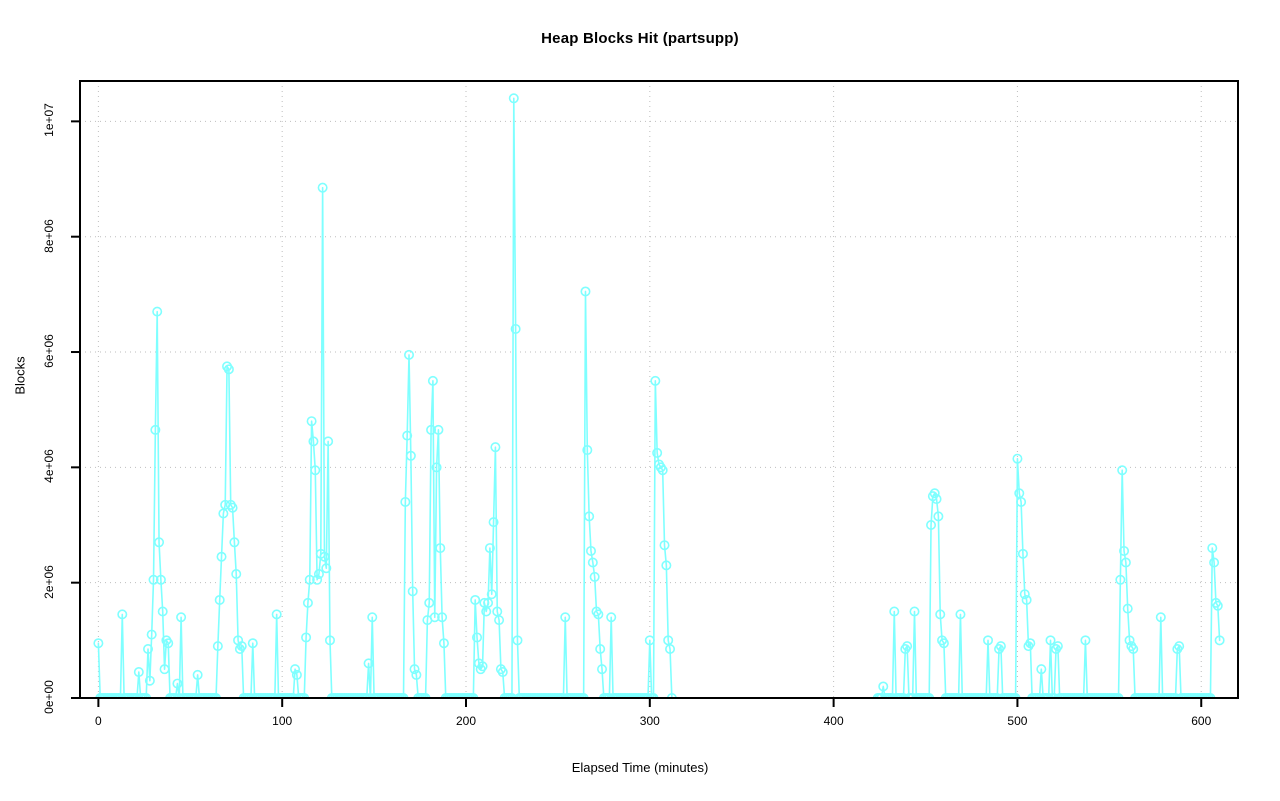 The height and width of the screenshot is (801, 1280). I want to click on y-axis-title: Blocks, so click(20, 375).